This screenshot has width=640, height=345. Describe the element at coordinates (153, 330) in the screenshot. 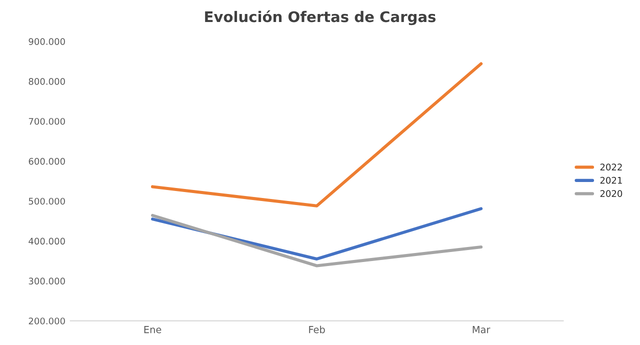

I see `x-tick-label: Ene` at that location.